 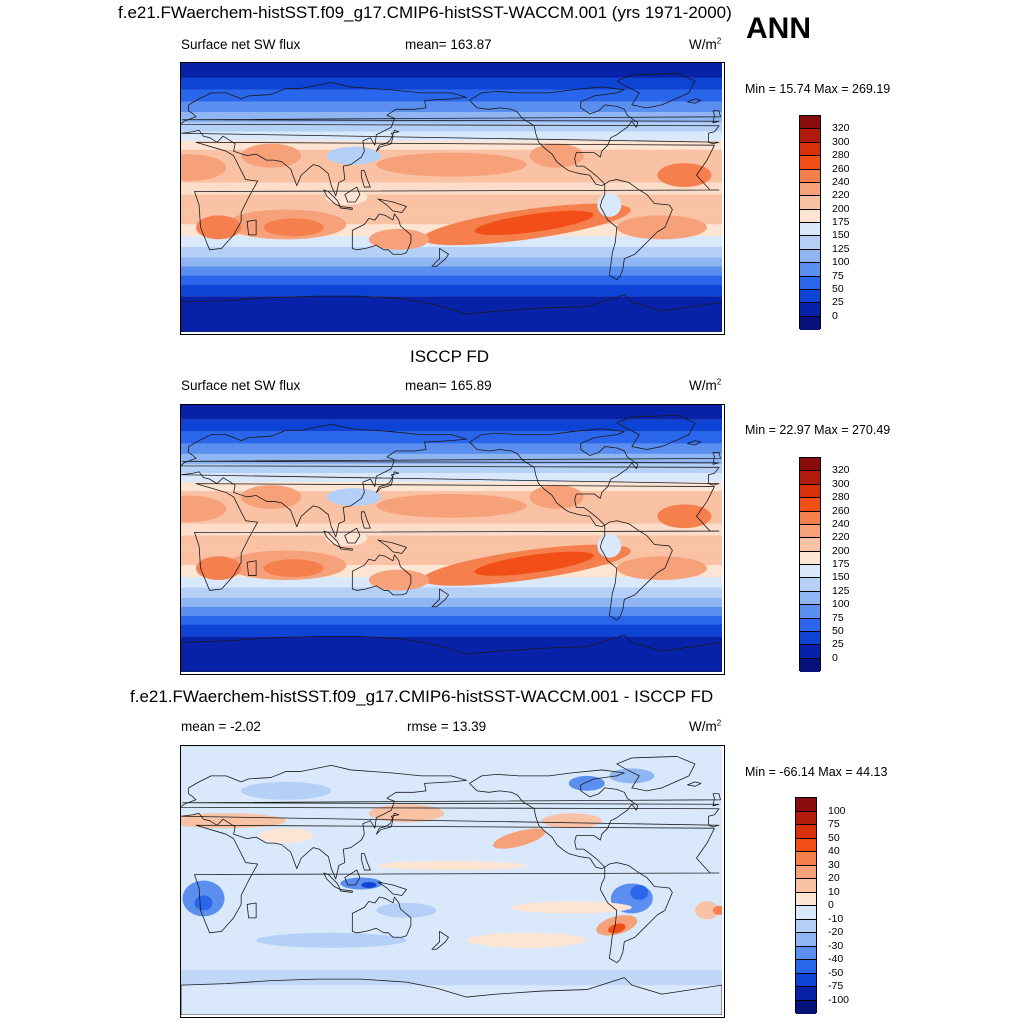 What do you see at coordinates (448, 385) in the screenshot?
I see `panel-obs-mean-label: mean= 165.89` at bounding box center [448, 385].